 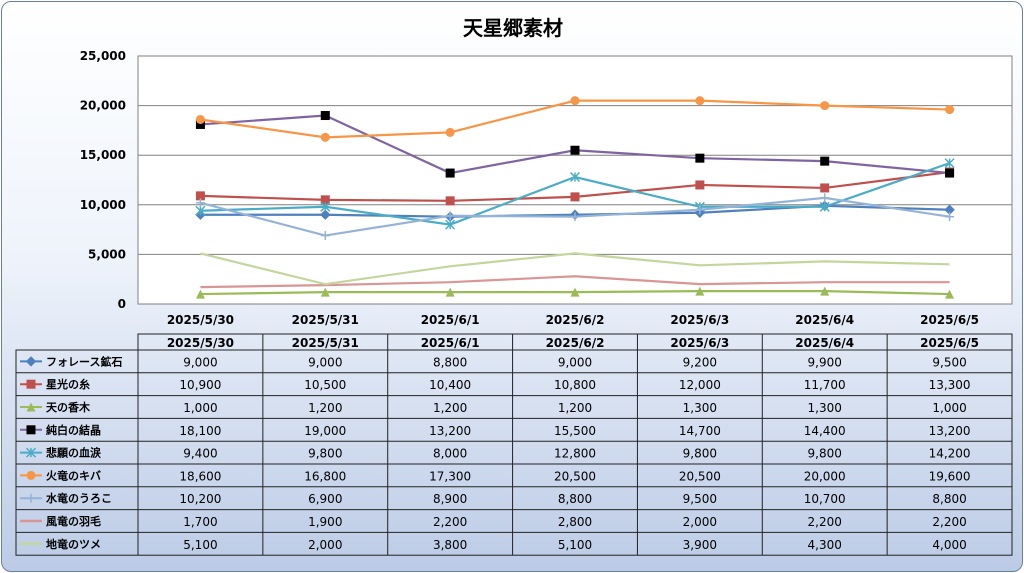 I want to click on table-cell: 16,800, so click(x=325, y=476).